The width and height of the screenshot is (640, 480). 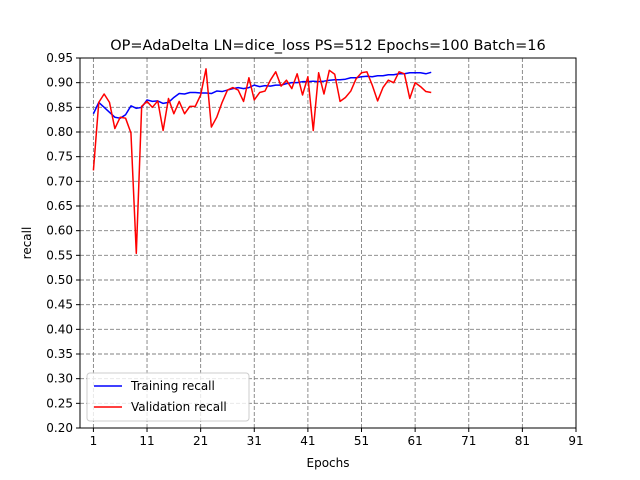 What do you see at coordinates (414, 441) in the screenshot?
I see `x-tick-label: 61` at bounding box center [414, 441].